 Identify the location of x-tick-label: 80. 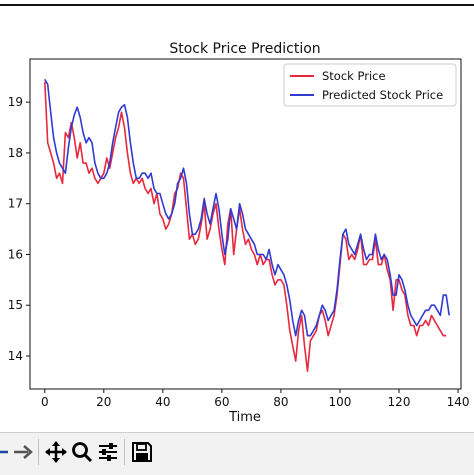
(280, 402).